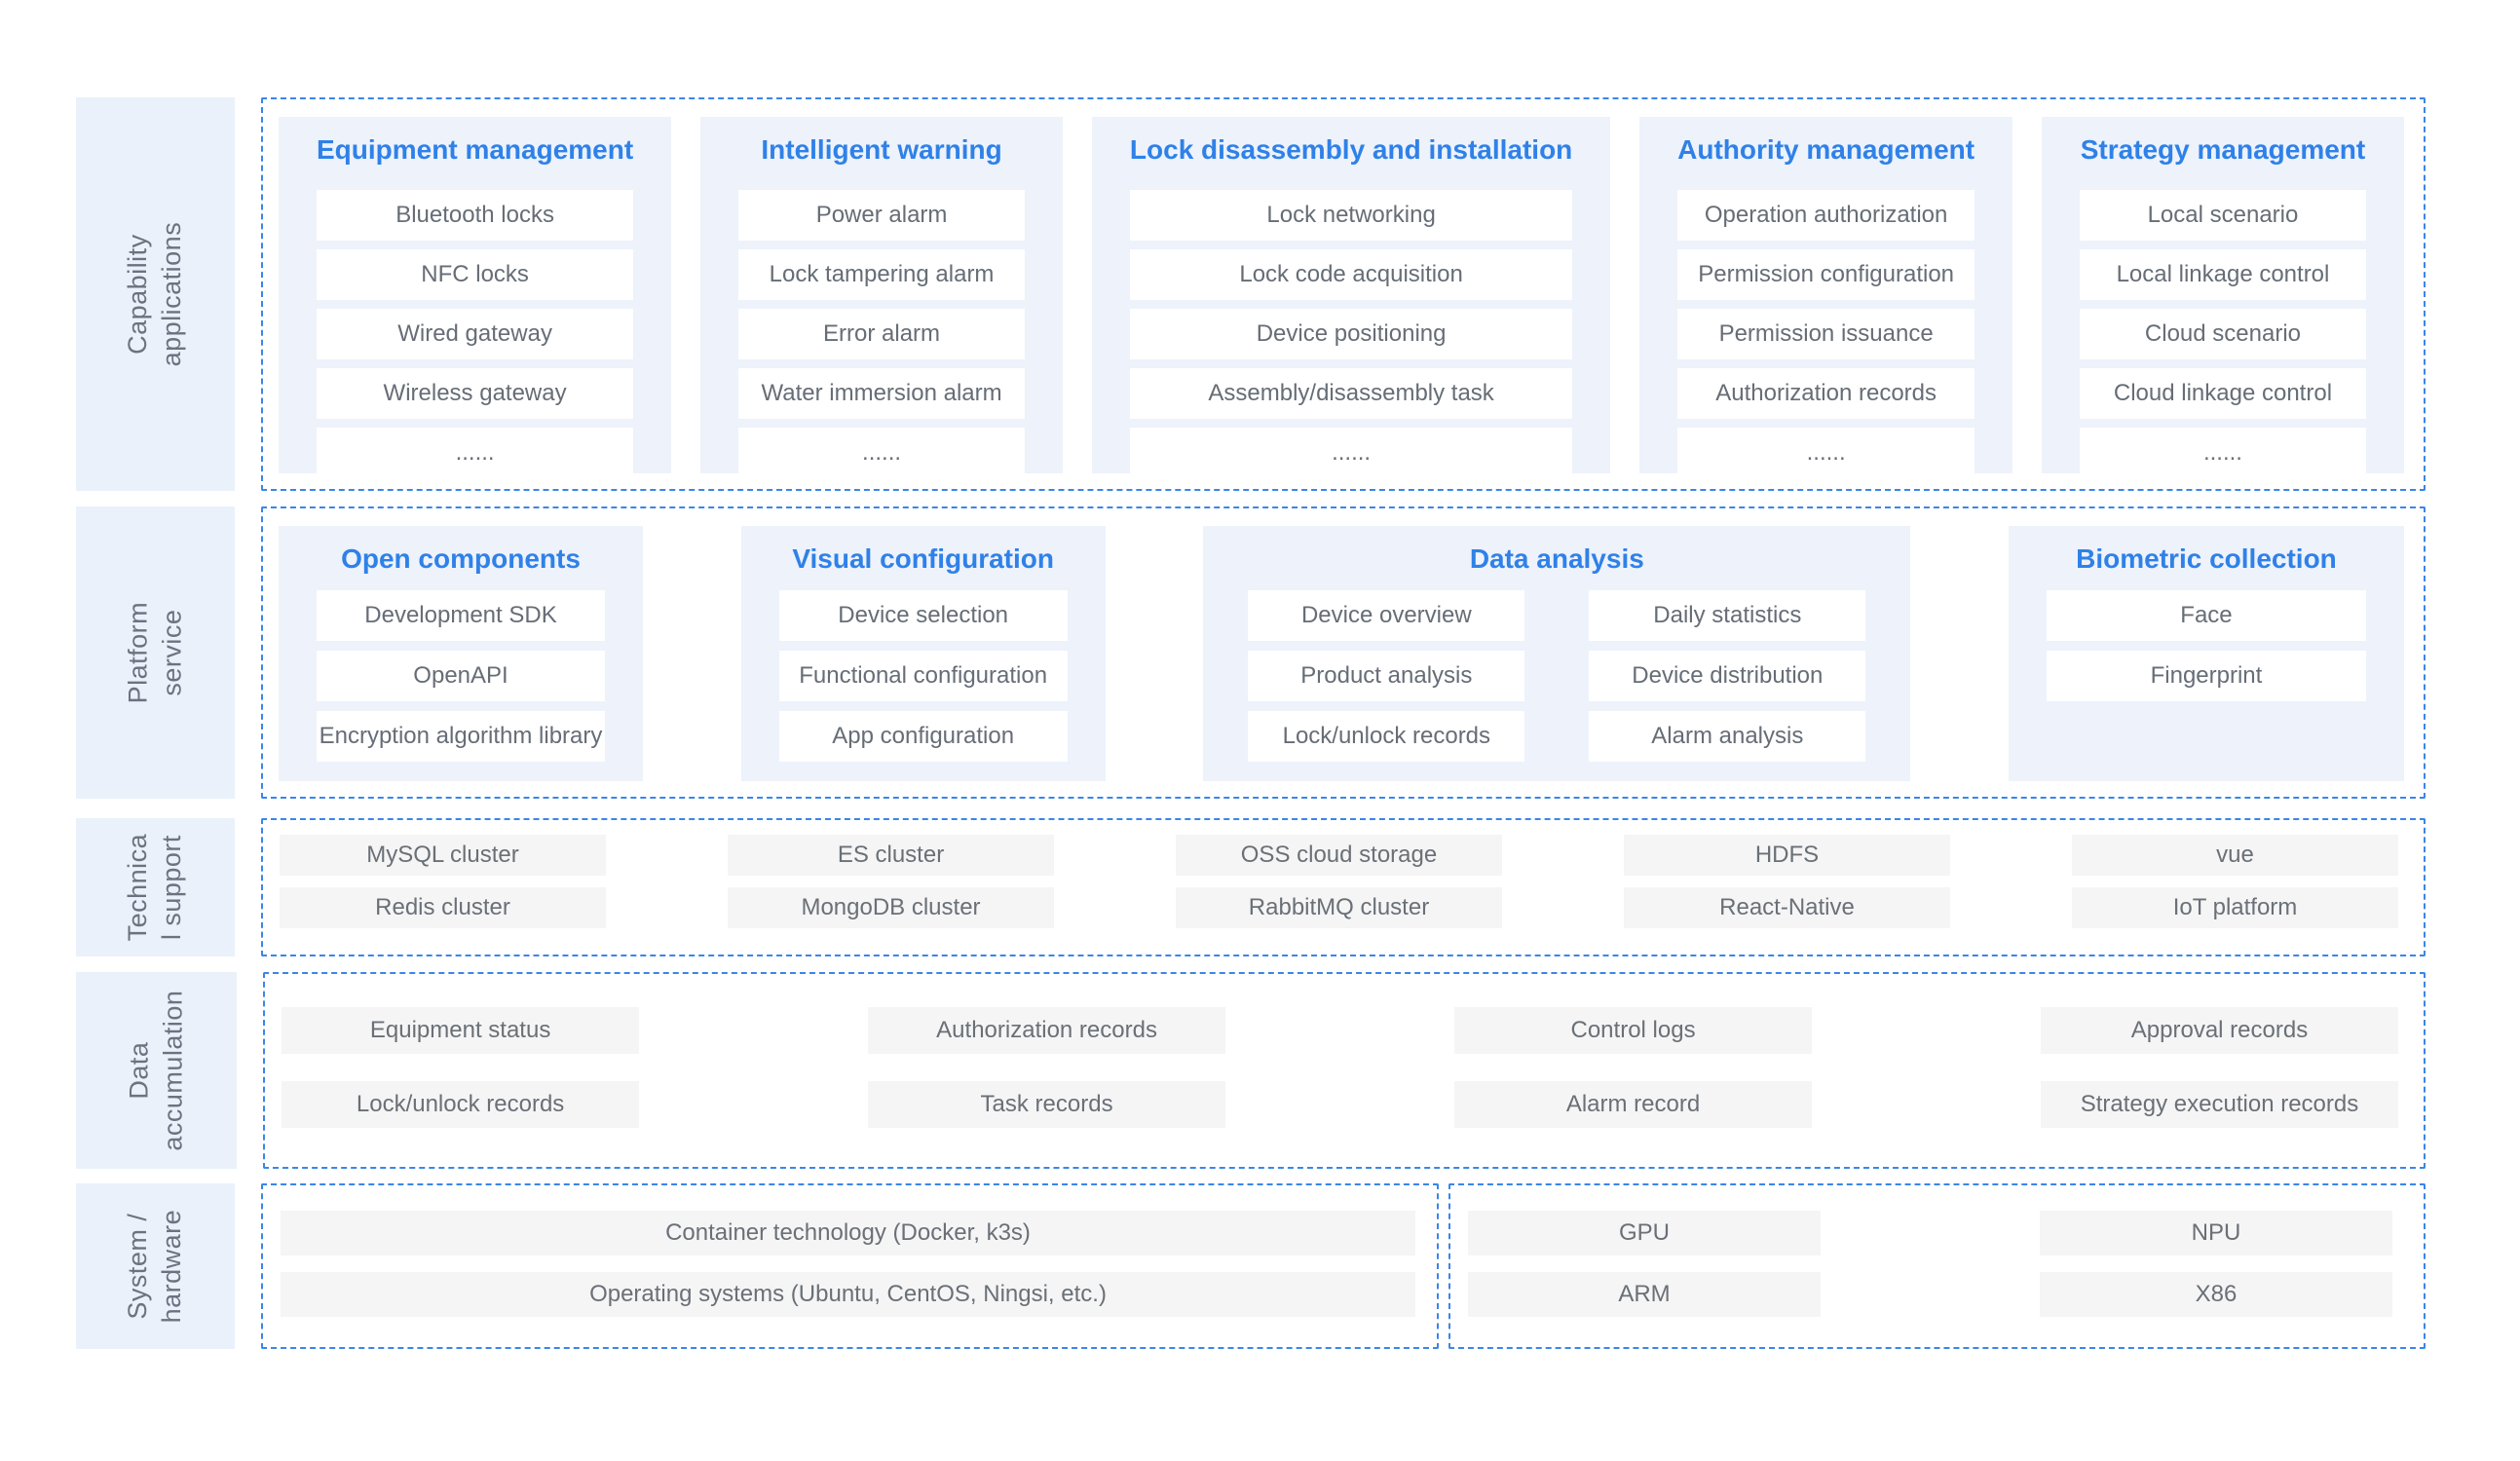 Image resolution: width=2520 pixels, height=1461 pixels. I want to click on item: OpenAPI, so click(461, 676).